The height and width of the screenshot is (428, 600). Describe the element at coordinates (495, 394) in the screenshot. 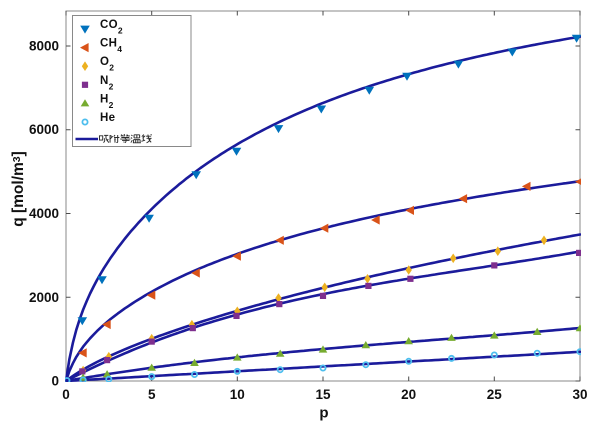

I see `svg-text: 25` at that location.